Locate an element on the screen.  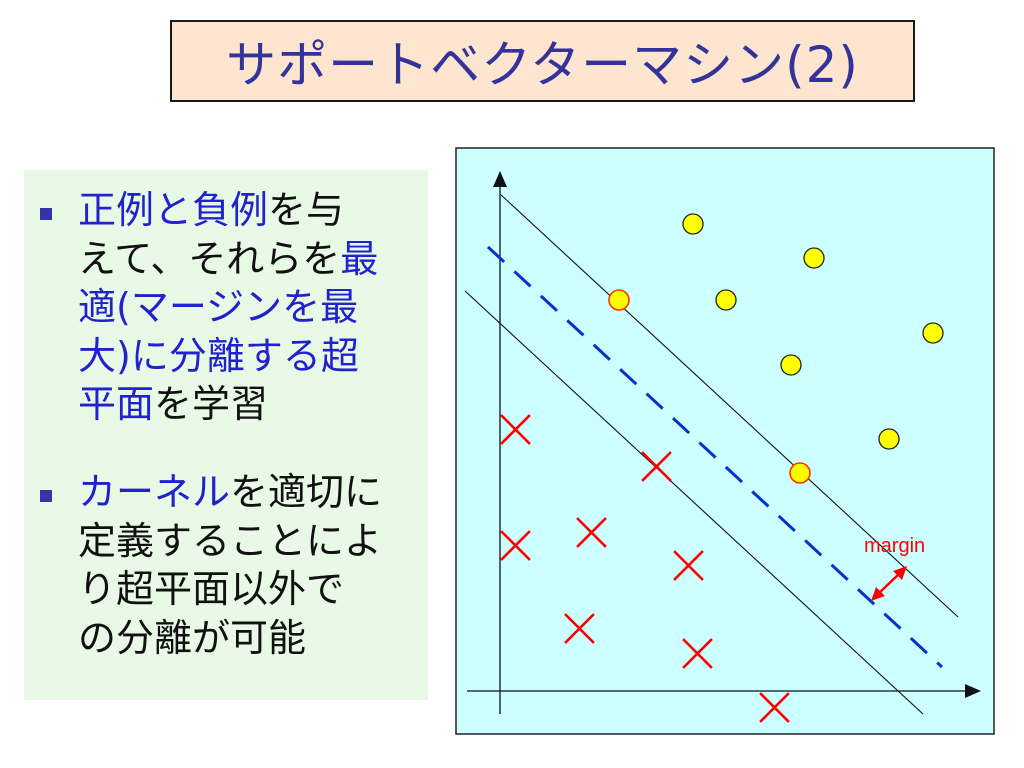
bullet-line: えて、それらを最 is located at coordinates (228, 259).